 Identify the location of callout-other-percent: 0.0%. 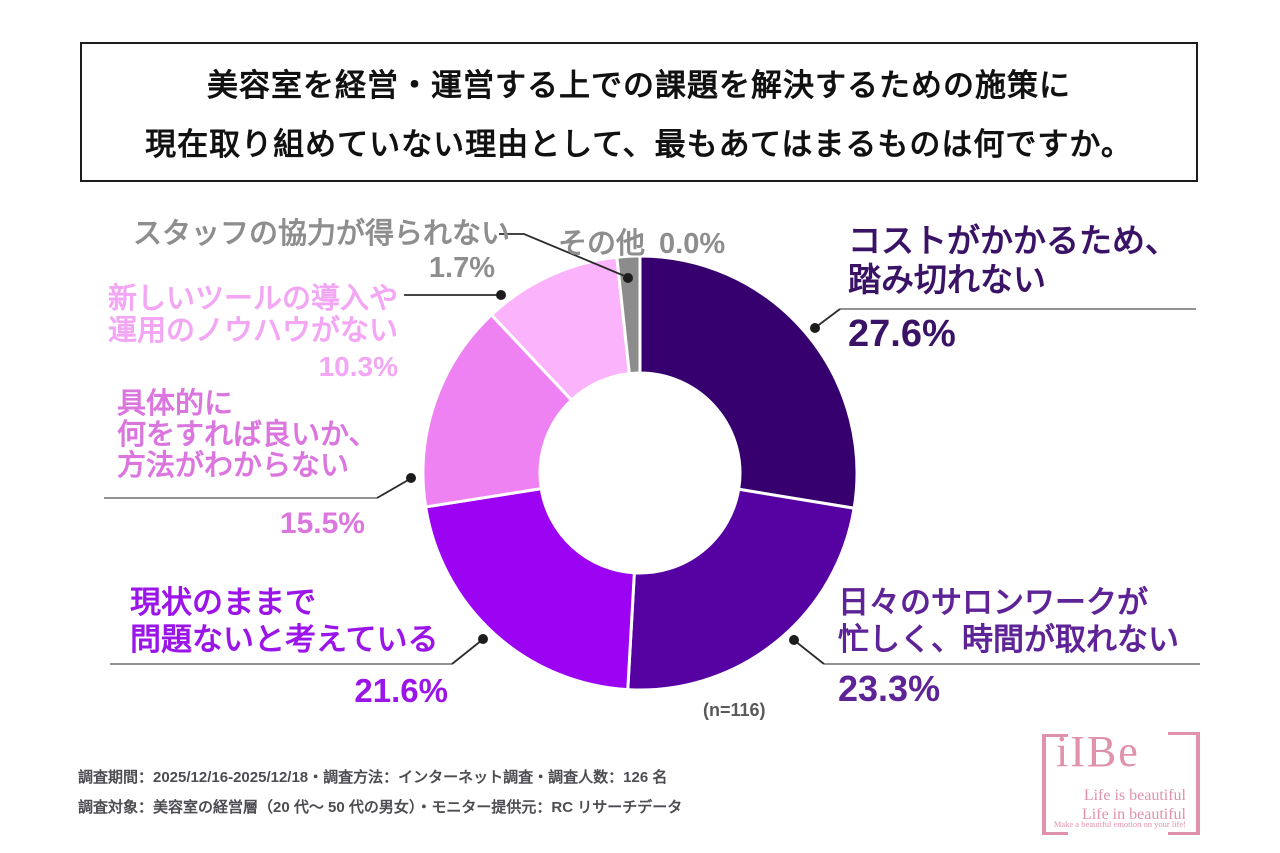
(692, 244).